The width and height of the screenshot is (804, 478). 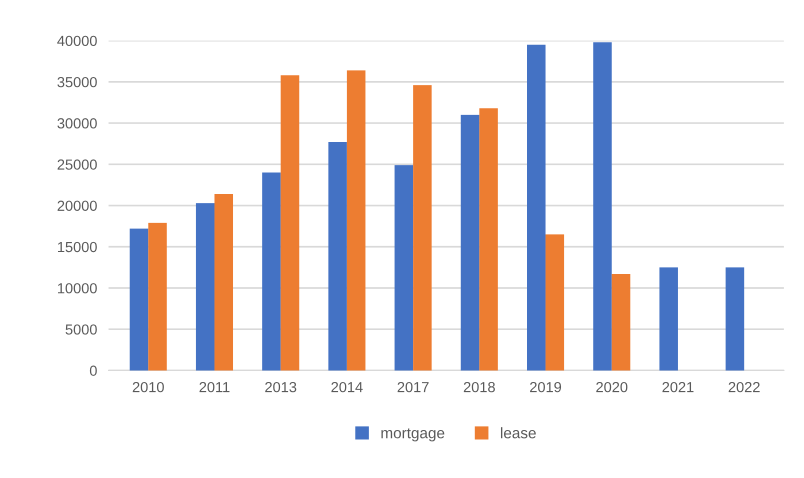 What do you see at coordinates (612, 387) in the screenshot?
I see `x-tick-label: 2020` at bounding box center [612, 387].